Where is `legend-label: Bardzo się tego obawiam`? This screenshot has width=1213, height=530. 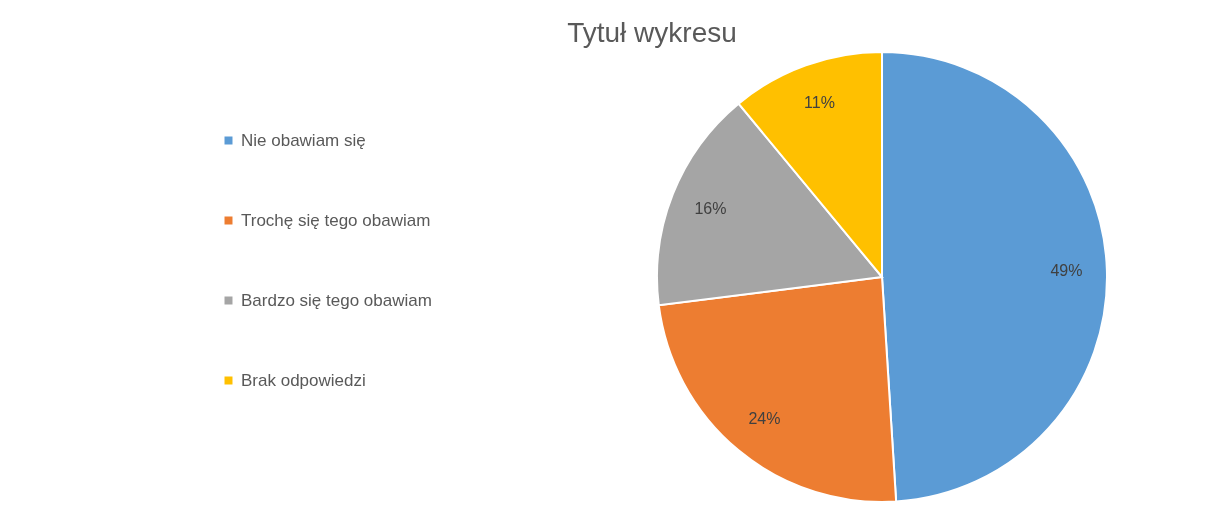 legend-label: Bardzo się tego obawiam is located at coordinates (336, 300).